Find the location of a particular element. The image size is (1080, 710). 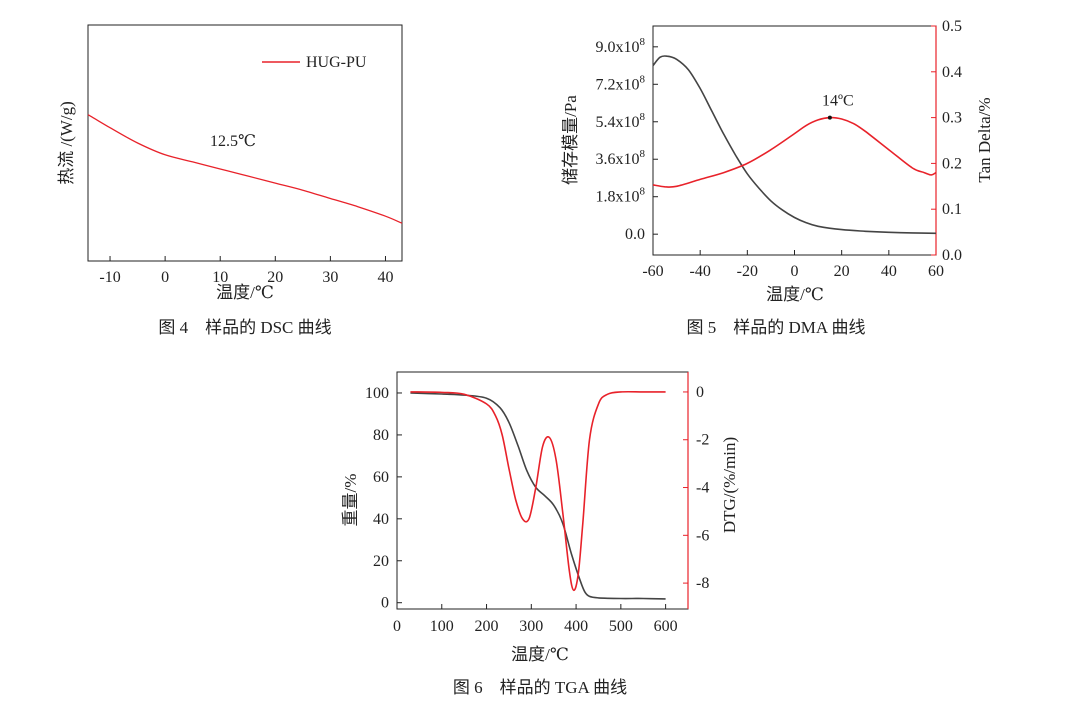

tga-y-tick-label: 80 is located at coordinates (381, 435).